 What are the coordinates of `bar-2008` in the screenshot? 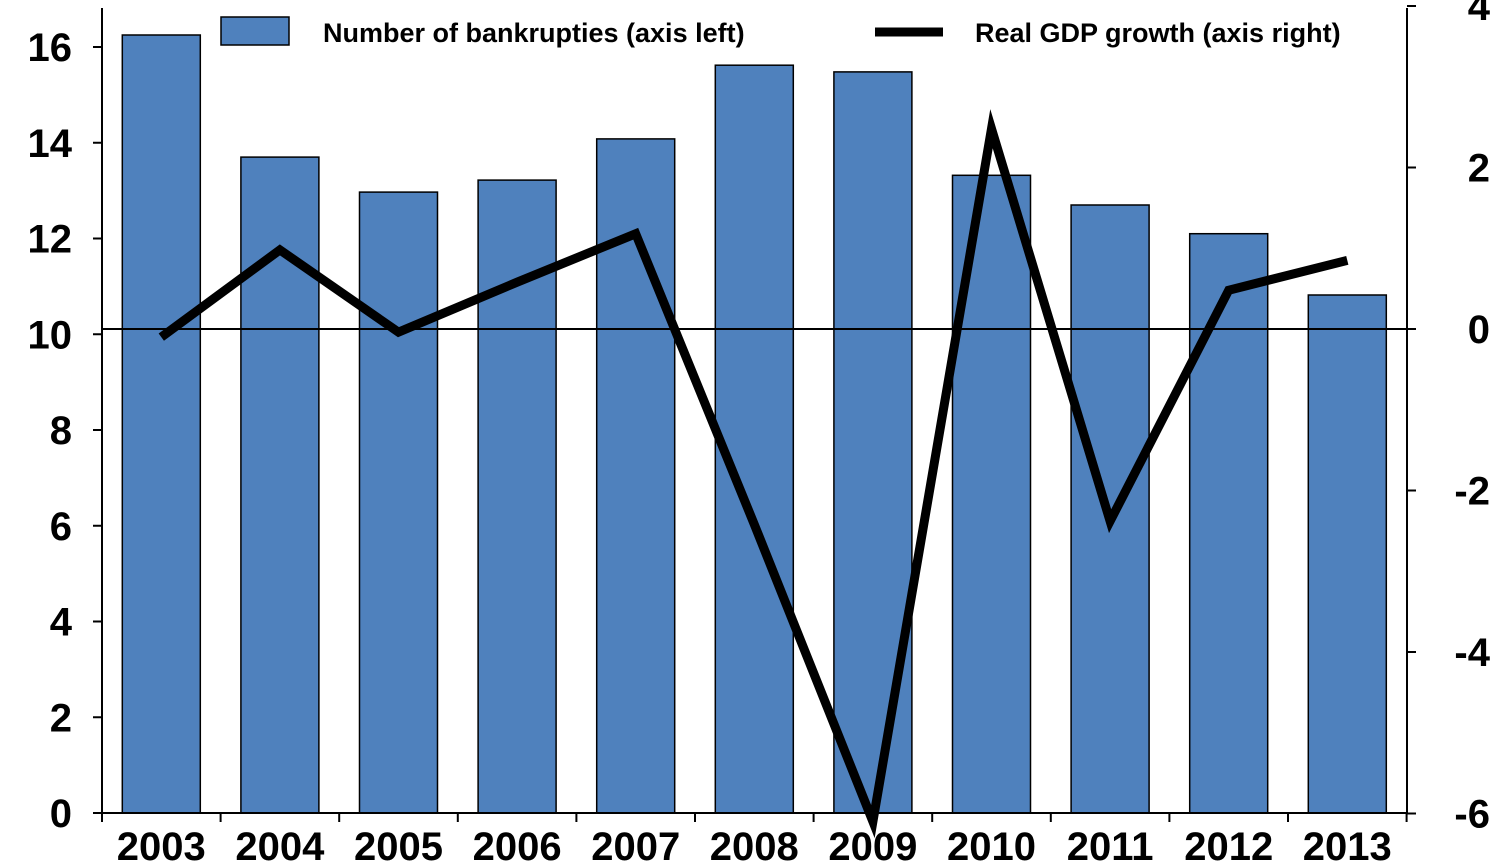 It's located at (754, 439).